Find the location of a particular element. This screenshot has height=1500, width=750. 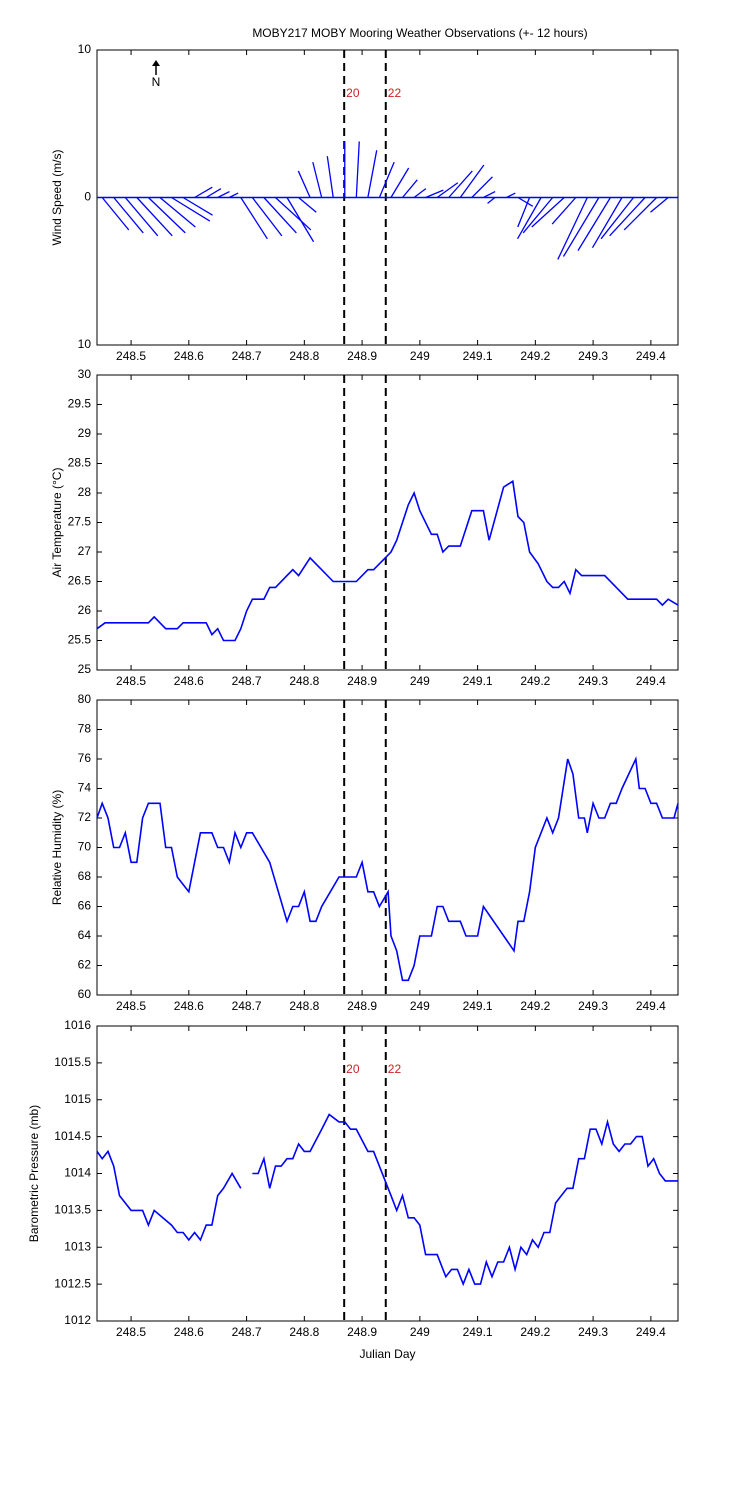

y-tick-label: 76 is located at coordinates (85, 758).